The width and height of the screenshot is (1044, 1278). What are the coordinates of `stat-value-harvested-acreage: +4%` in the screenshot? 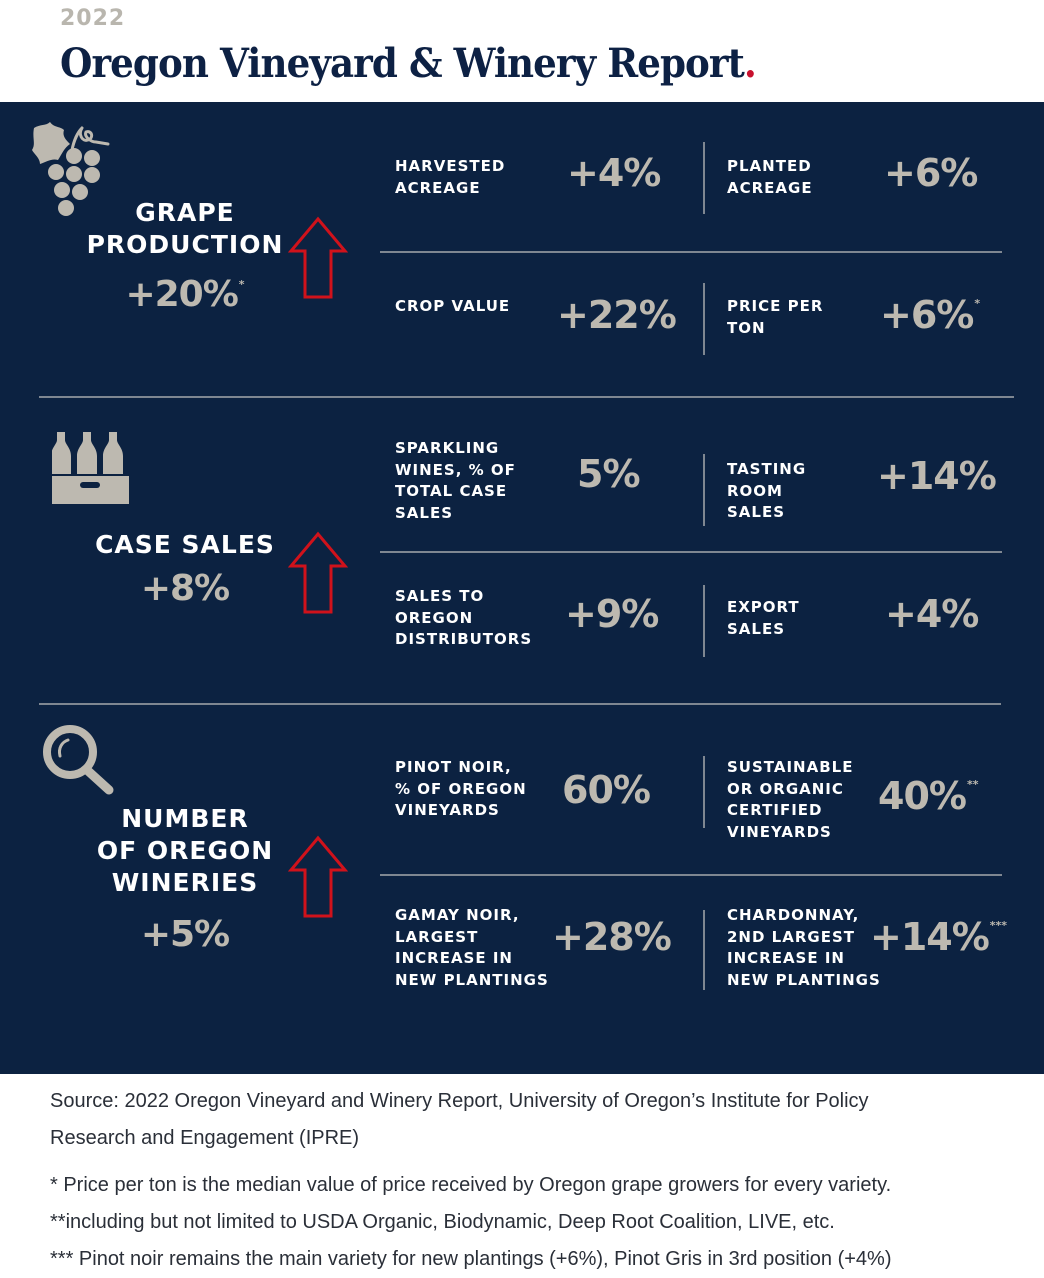 It's located at (614, 173).